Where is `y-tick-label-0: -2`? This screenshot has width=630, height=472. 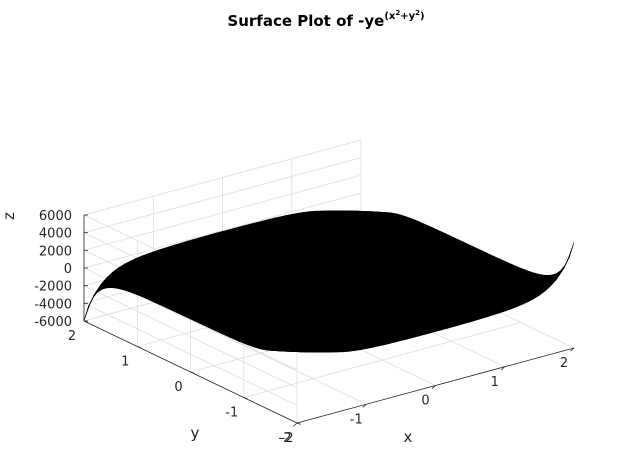 y-tick-label-0: -2 is located at coordinates (285, 438).